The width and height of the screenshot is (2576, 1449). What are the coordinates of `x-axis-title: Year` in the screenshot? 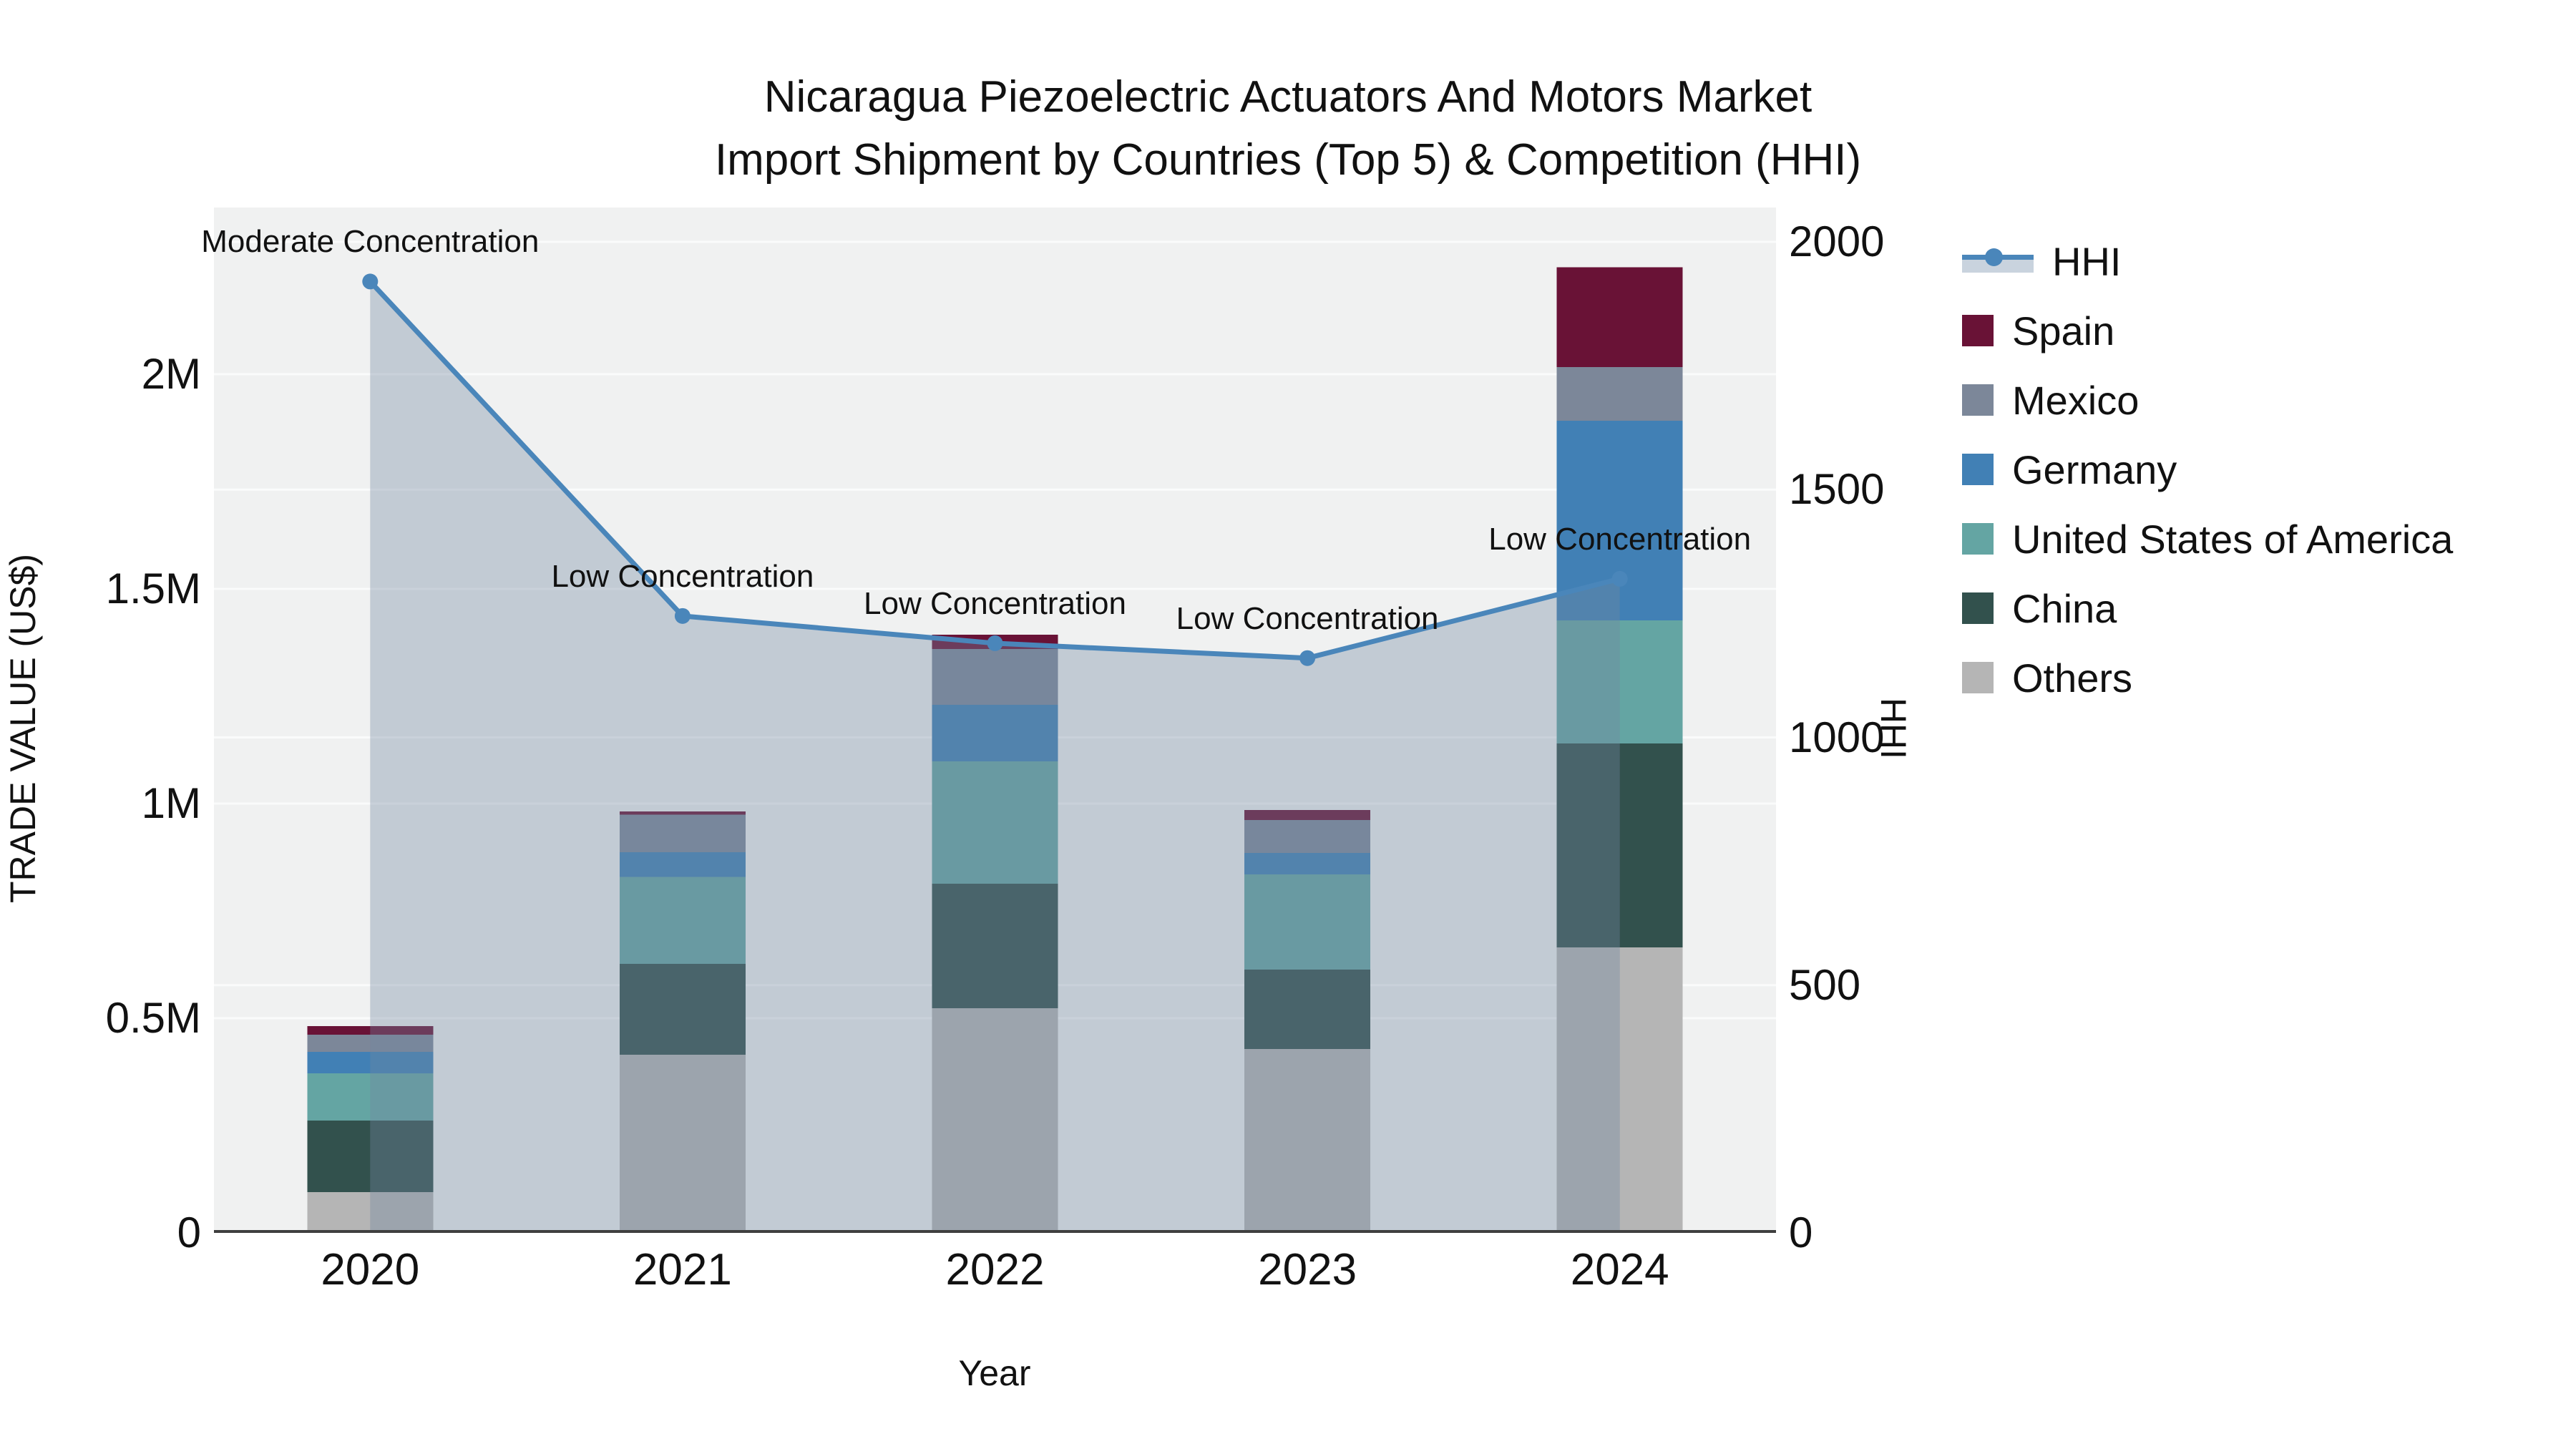 It's located at (994, 1373).